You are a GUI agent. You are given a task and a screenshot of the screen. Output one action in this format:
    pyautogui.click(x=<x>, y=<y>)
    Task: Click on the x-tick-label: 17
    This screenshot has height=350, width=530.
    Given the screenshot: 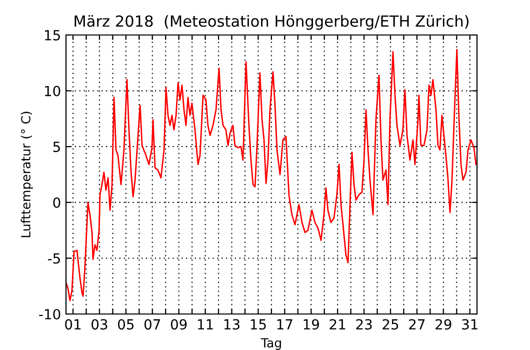 What is the action you would take?
    pyautogui.click(x=284, y=324)
    